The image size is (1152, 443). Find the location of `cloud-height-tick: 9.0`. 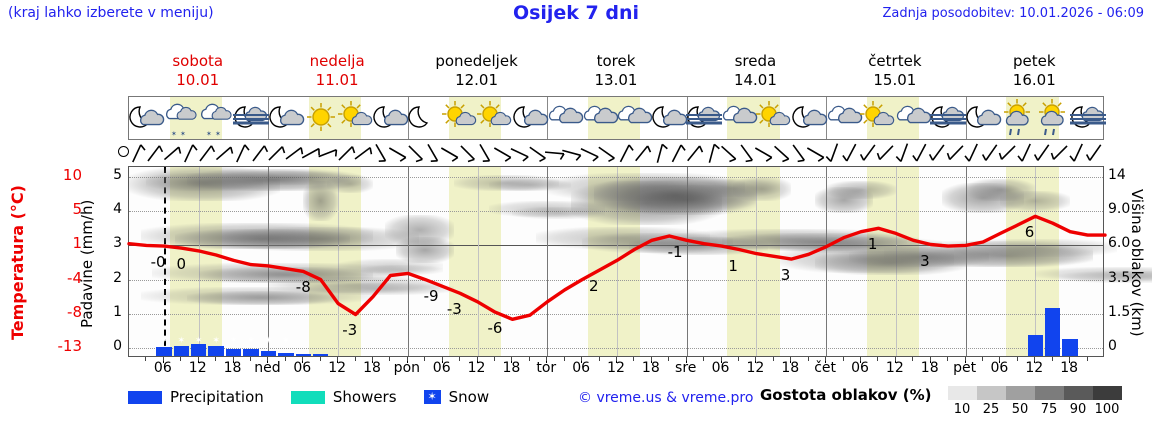

cloud-height-tick: 9.0 is located at coordinates (1119, 209).